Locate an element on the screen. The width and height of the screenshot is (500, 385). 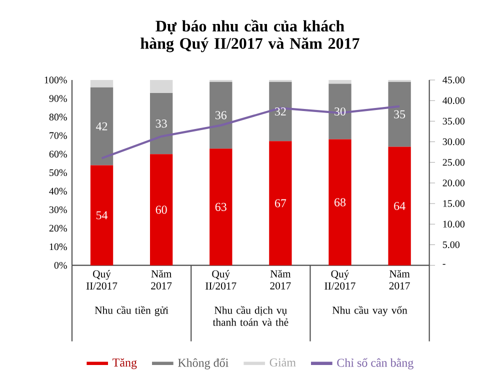
y2-tick-label: 5.00 is located at coordinates (451, 244).